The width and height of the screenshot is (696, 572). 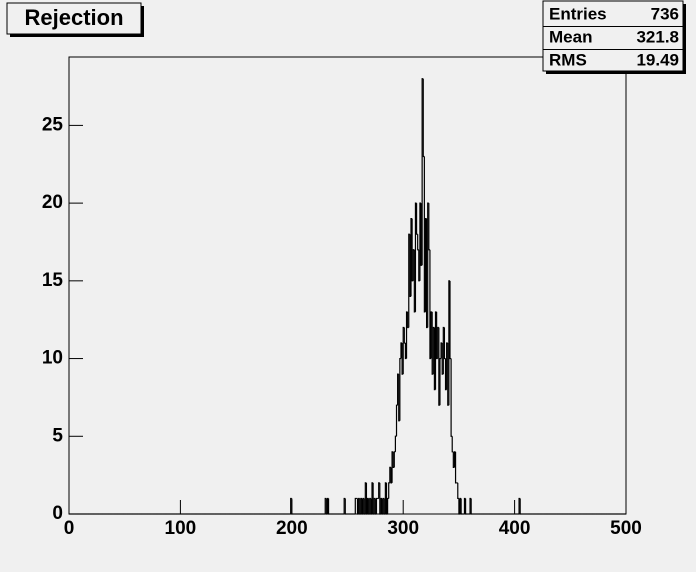 I want to click on stats-value: 736, so click(x=665, y=13).